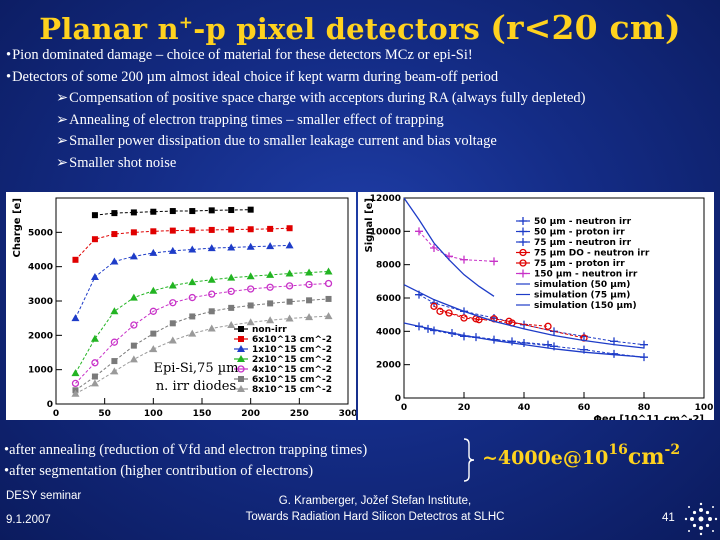 The height and width of the screenshot is (540, 720). Describe the element at coordinates (43, 514) in the screenshot. I see `footer-event: DESY seminar 9.1.2007` at that location.